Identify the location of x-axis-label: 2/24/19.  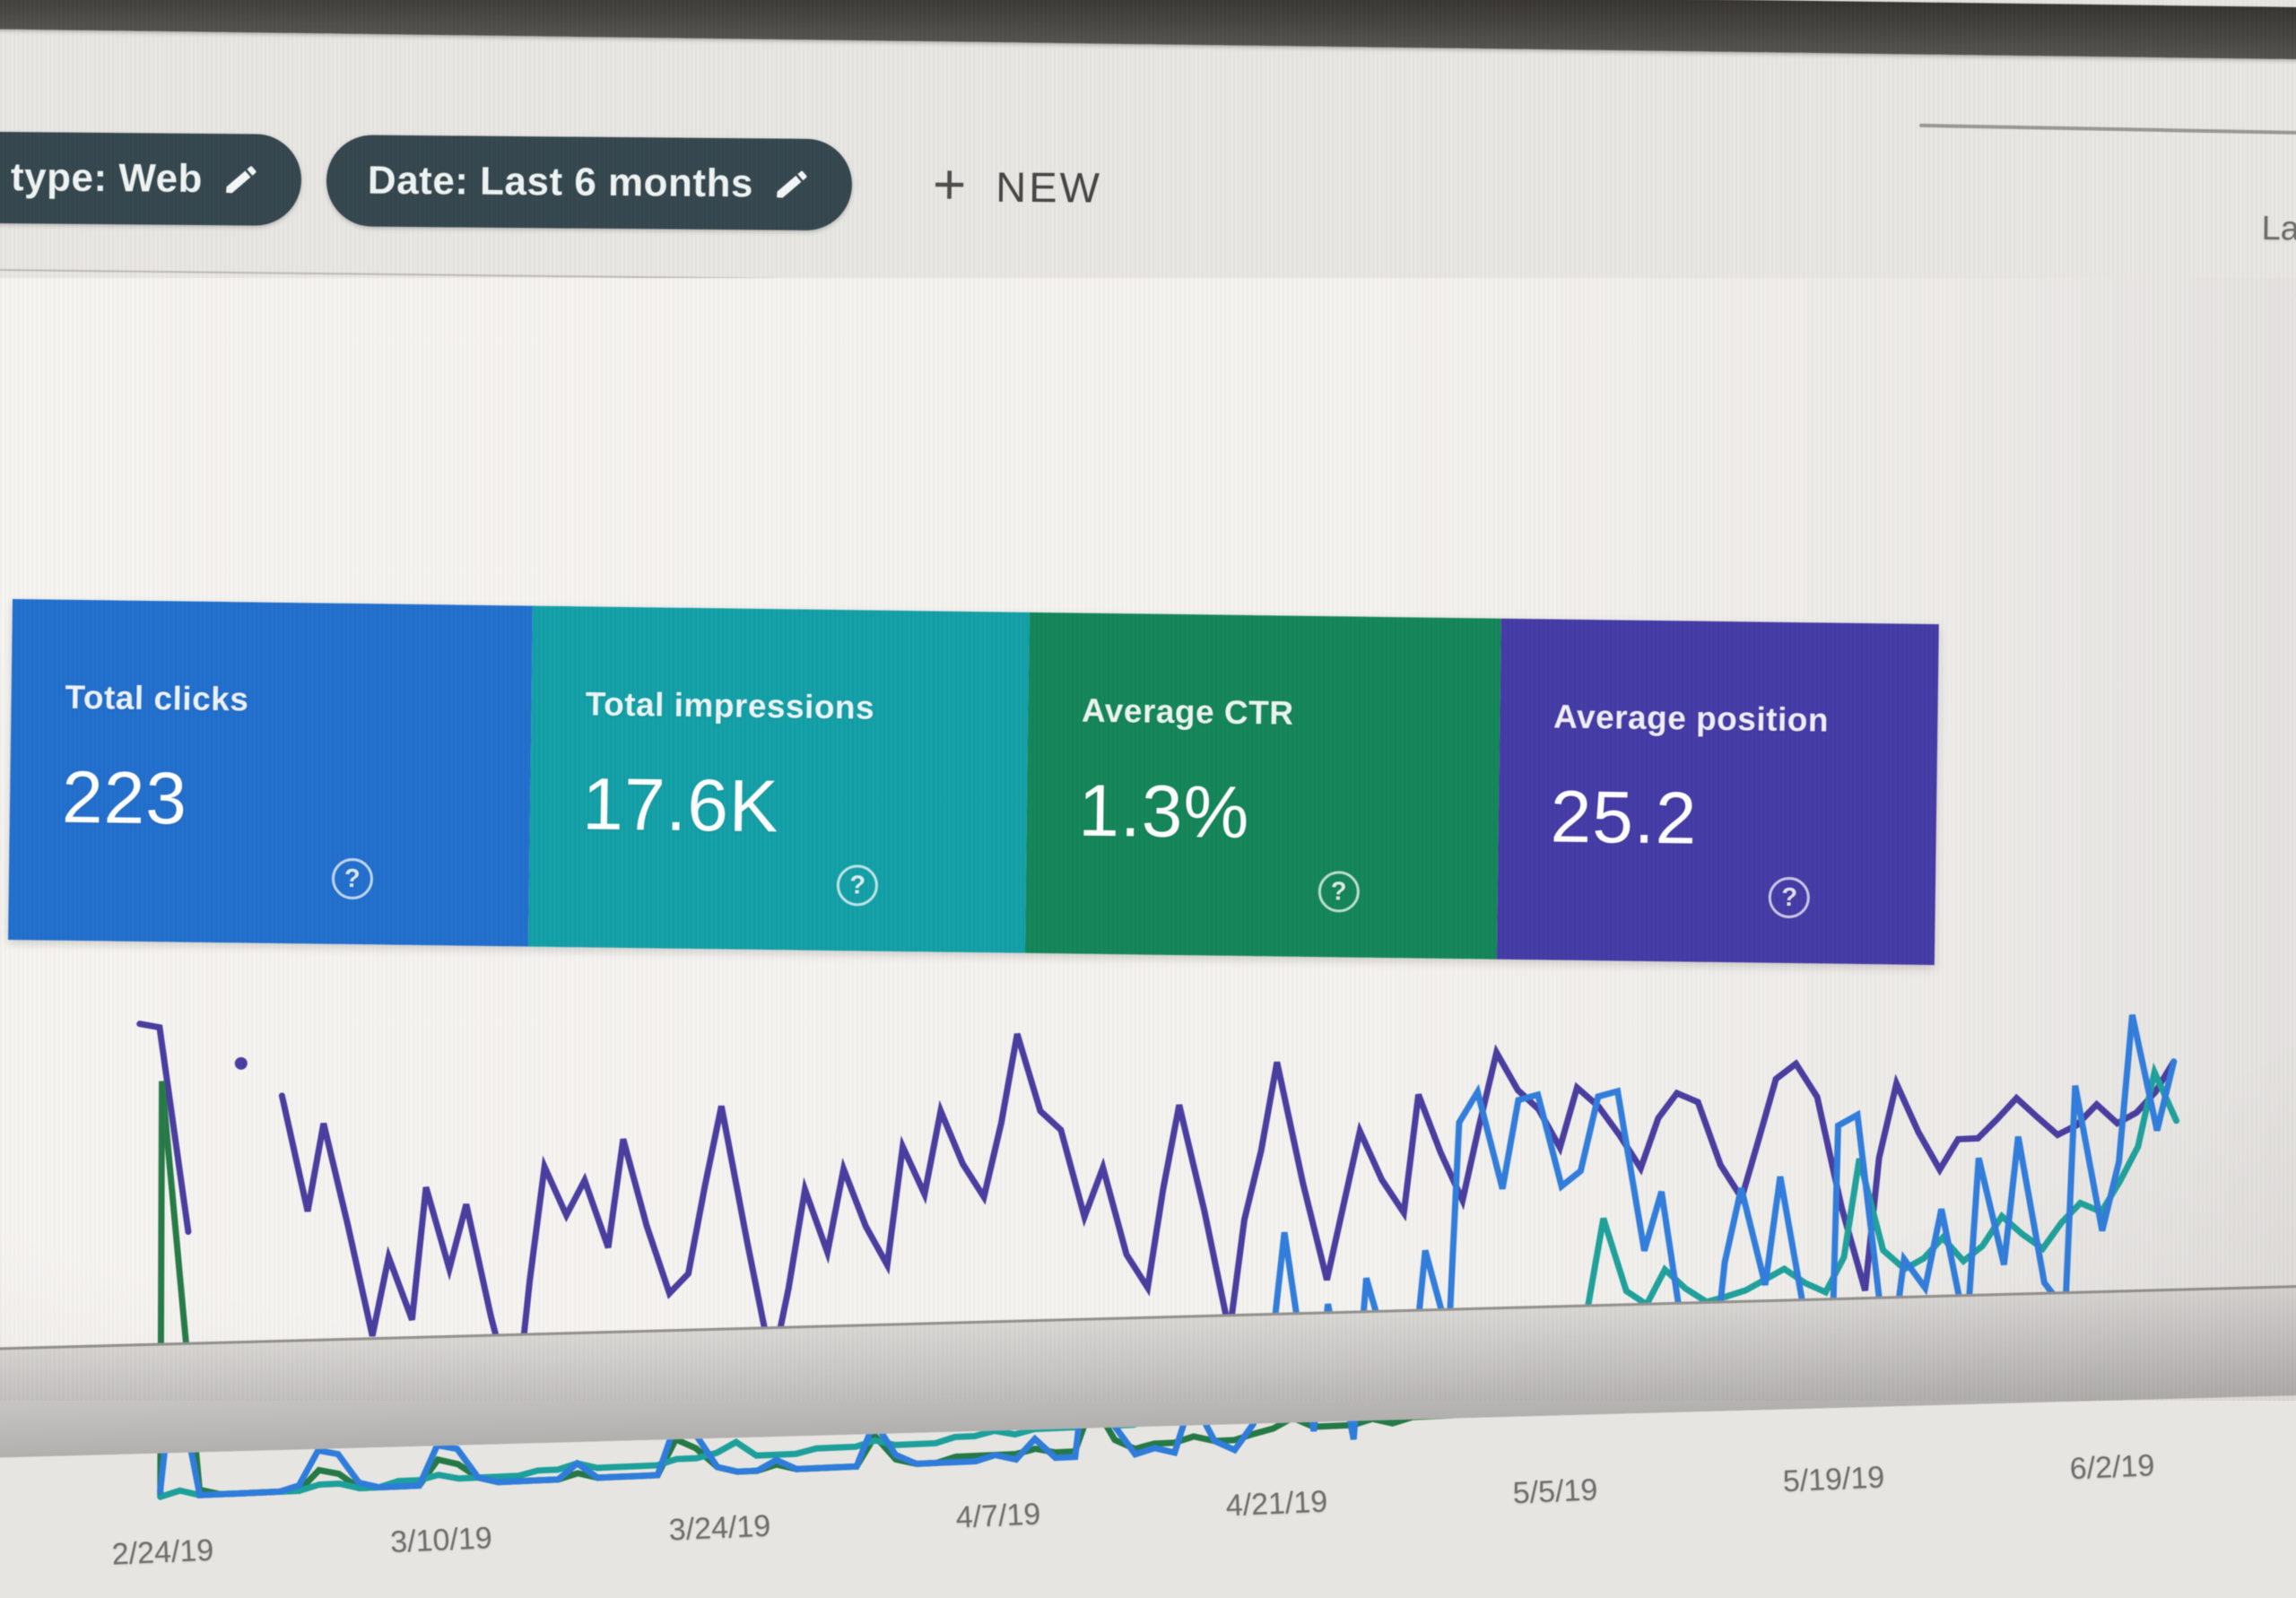
(162, 1553).